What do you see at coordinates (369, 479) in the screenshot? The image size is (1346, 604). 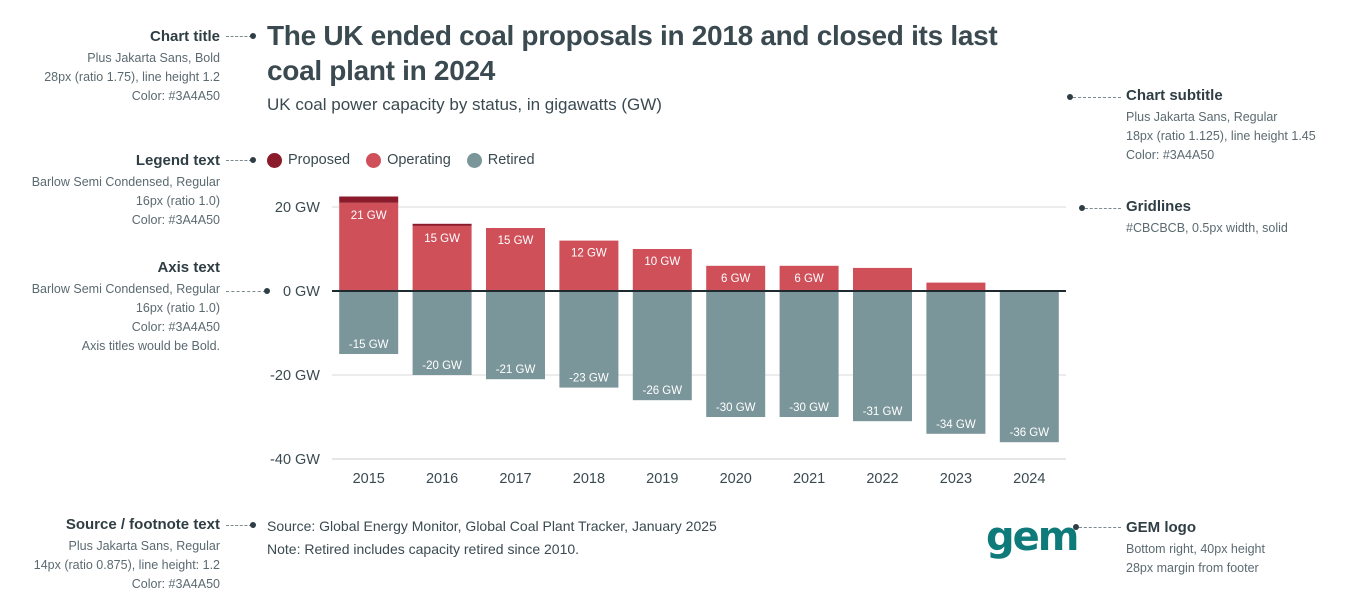 I see `x-tick-label: 2015` at bounding box center [369, 479].